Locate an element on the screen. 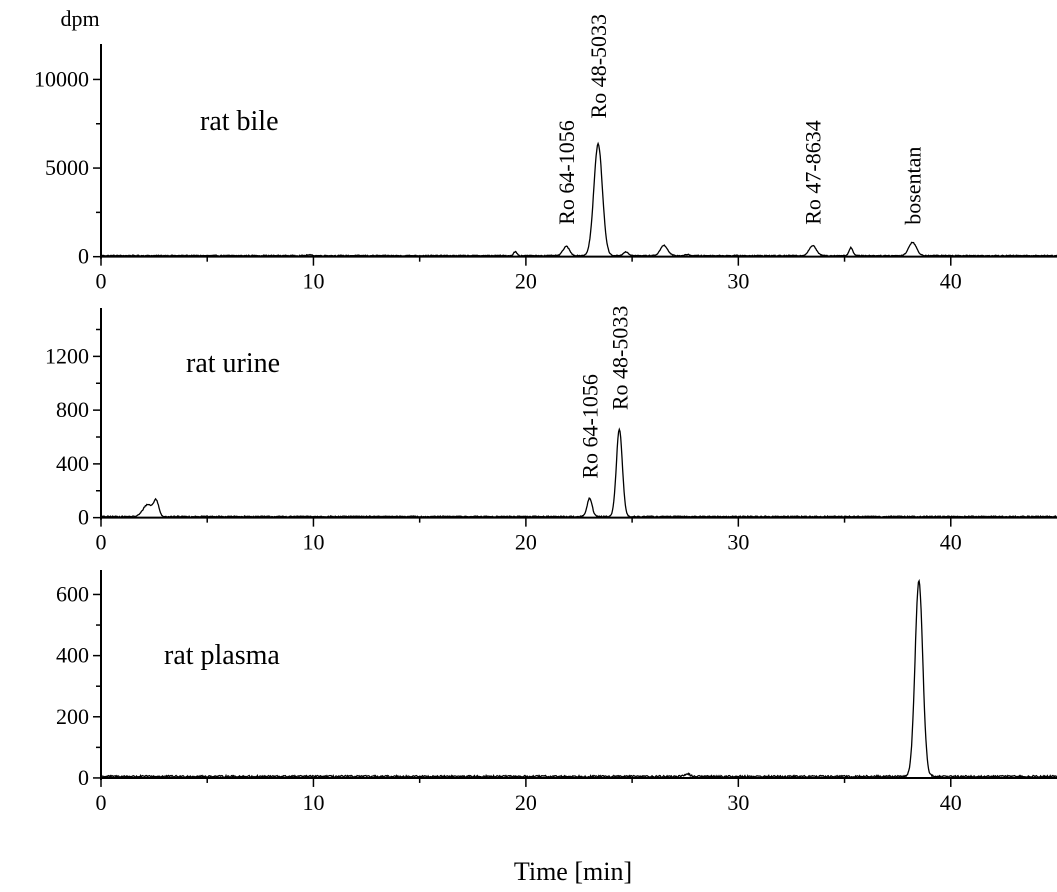 This screenshot has width=1057, height=892. y-tick-label: 600 is located at coordinates (72, 593).